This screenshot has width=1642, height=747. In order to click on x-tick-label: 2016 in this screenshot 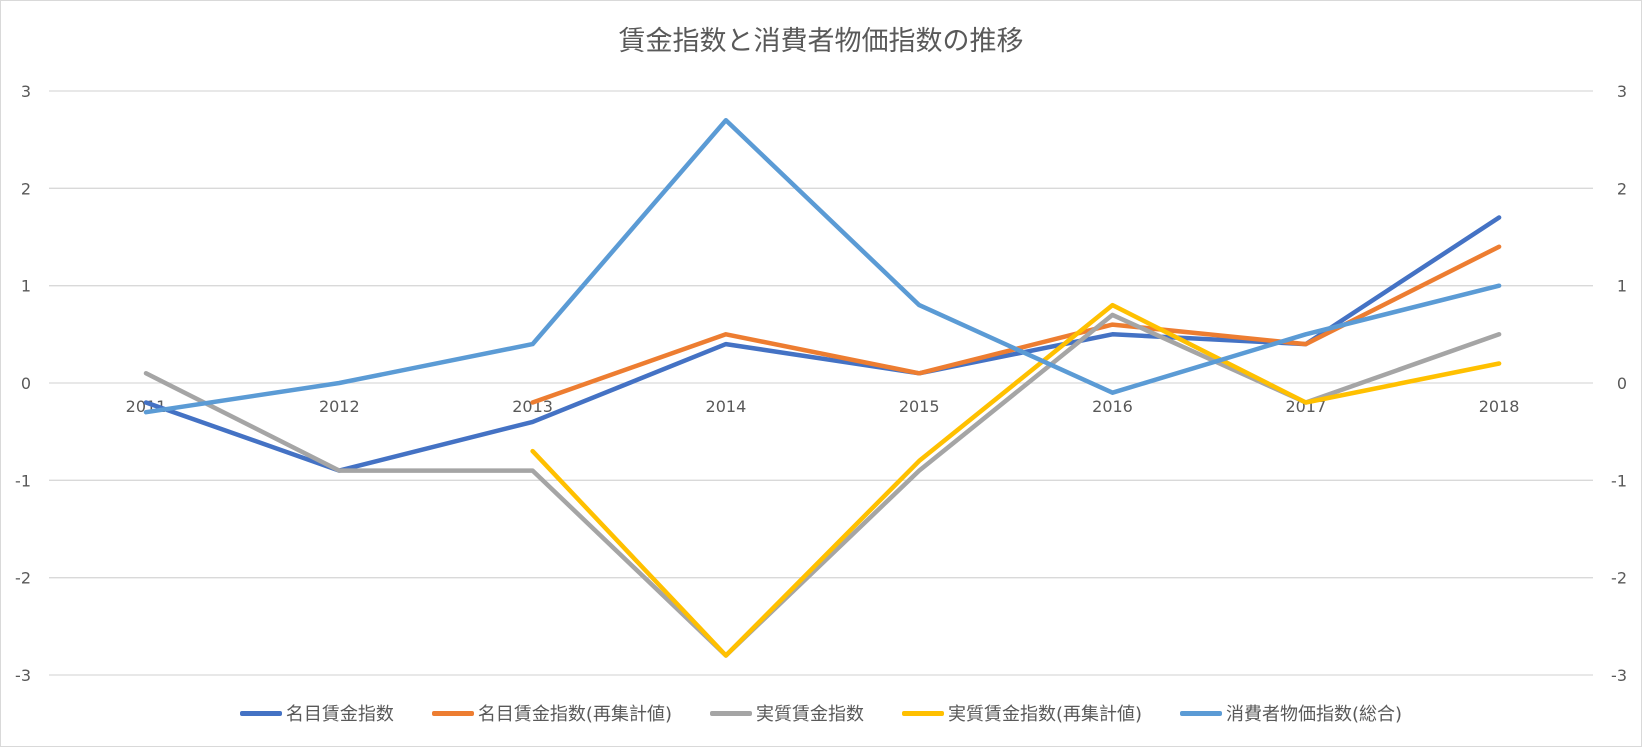, I will do `click(1112, 406)`.